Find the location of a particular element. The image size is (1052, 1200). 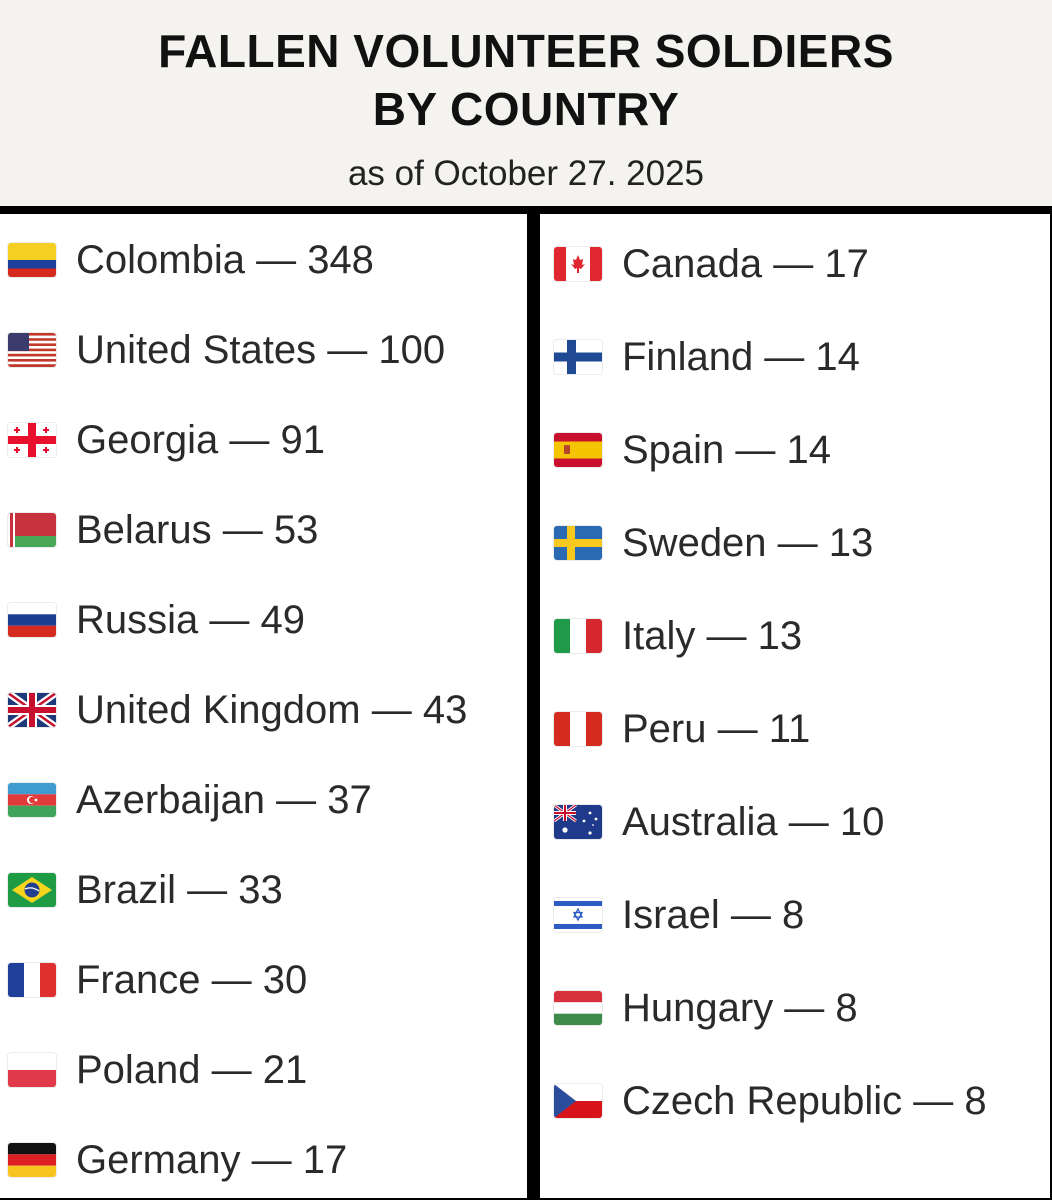

united-states-flag-icon is located at coordinates (32, 350).